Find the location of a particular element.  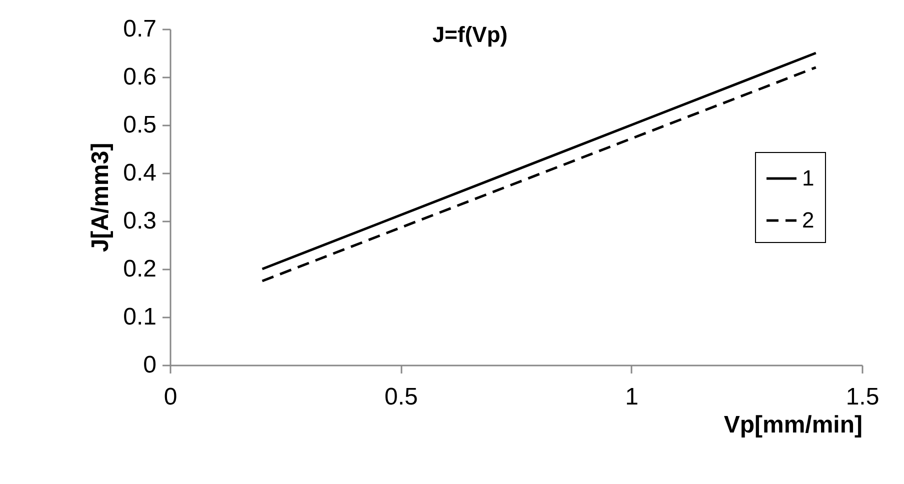

y-tick-label: 0.2 is located at coordinates (139, 269).